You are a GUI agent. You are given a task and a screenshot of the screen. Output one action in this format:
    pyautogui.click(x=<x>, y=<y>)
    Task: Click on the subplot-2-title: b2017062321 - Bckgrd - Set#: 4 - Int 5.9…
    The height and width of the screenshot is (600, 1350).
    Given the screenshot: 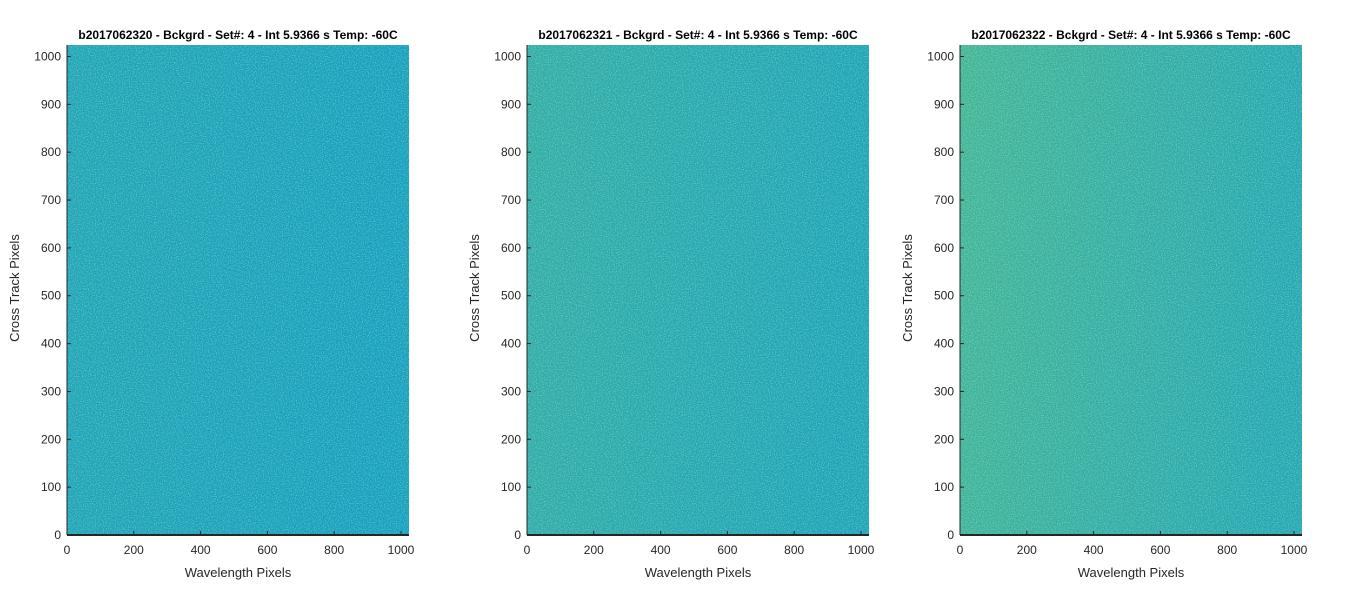 What is the action you would take?
    pyautogui.click(x=698, y=35)
    